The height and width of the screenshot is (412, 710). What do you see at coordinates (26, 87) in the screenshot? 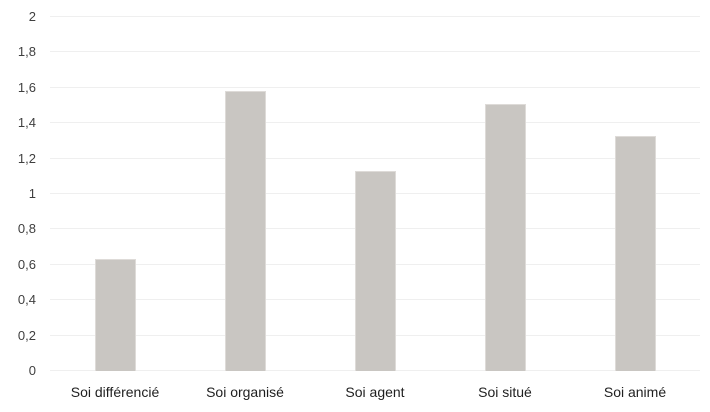
I see `y-tick-label: 1,6` at bounding box center [26, 87].